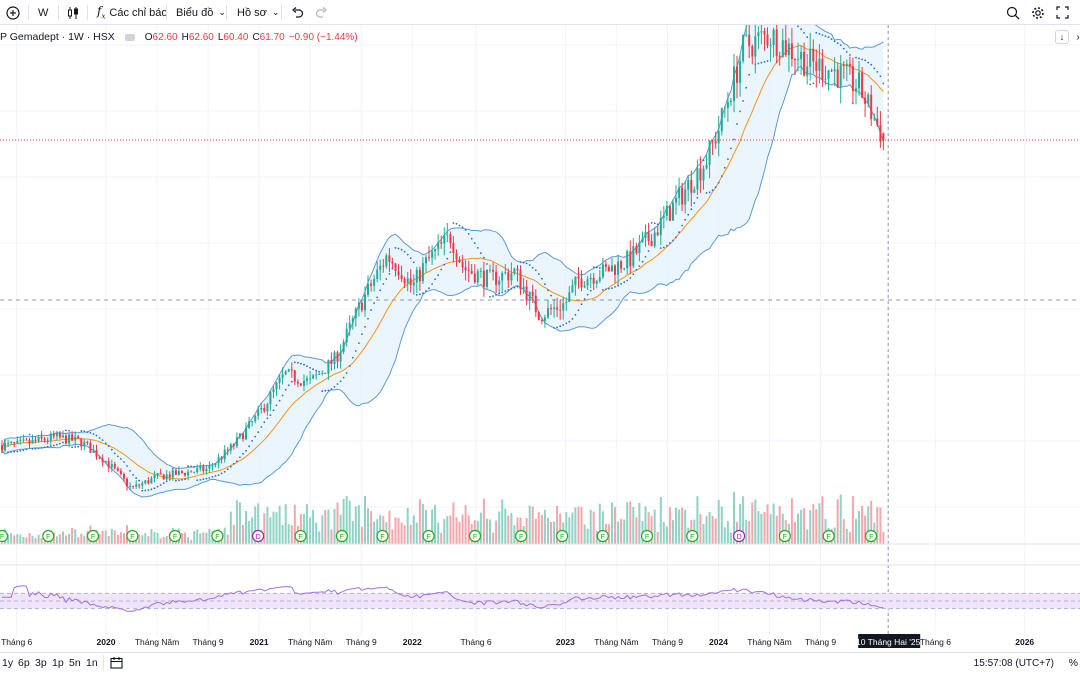  Describe the element at coordinates (1013, 663) in the screenshot. I see `timezone-clock: 15:57:08 (UTC+7)` at that location.